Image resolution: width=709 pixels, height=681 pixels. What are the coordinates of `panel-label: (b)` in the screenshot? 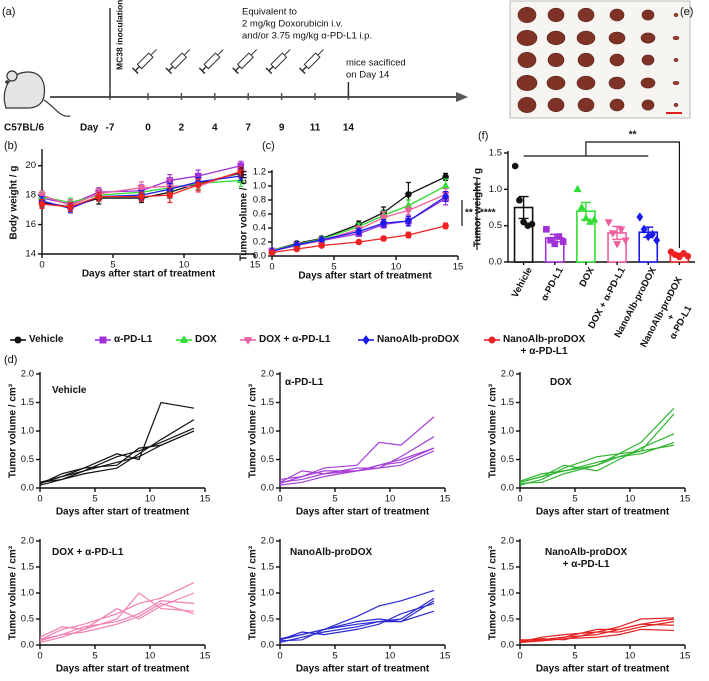 It's located at (10, 146).